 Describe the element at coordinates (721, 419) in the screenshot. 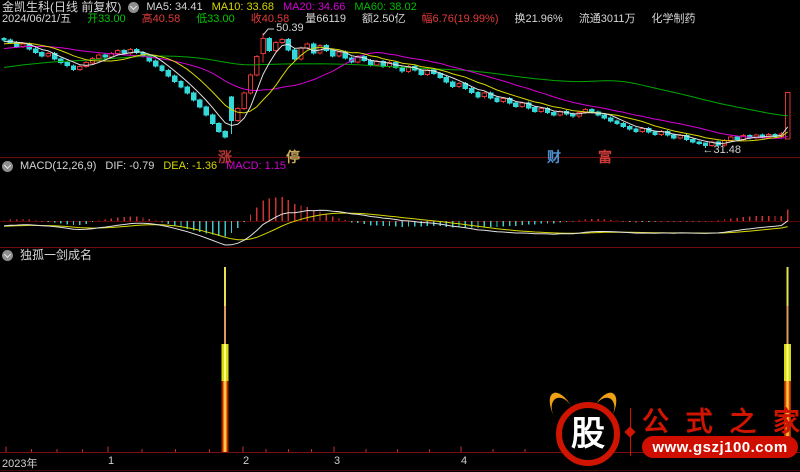

I see `brand-name: 公式之家` at that location.